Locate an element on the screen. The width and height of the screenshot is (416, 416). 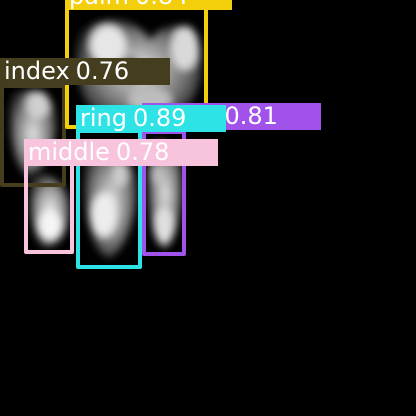
index-label: index 0.76 is located at coordinates (85, 71).